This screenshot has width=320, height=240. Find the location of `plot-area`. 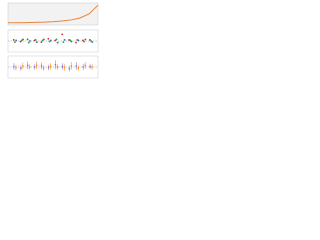

plot-area is located at coordinates (53, 14).